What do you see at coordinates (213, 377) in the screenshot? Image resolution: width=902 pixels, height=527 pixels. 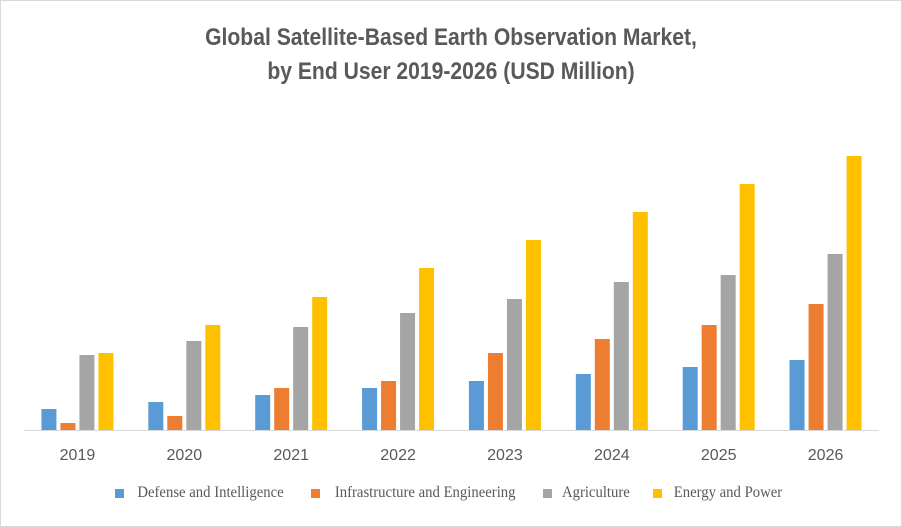 I see `bar-energy-and-power-2020` at bounding box center [213, 377].